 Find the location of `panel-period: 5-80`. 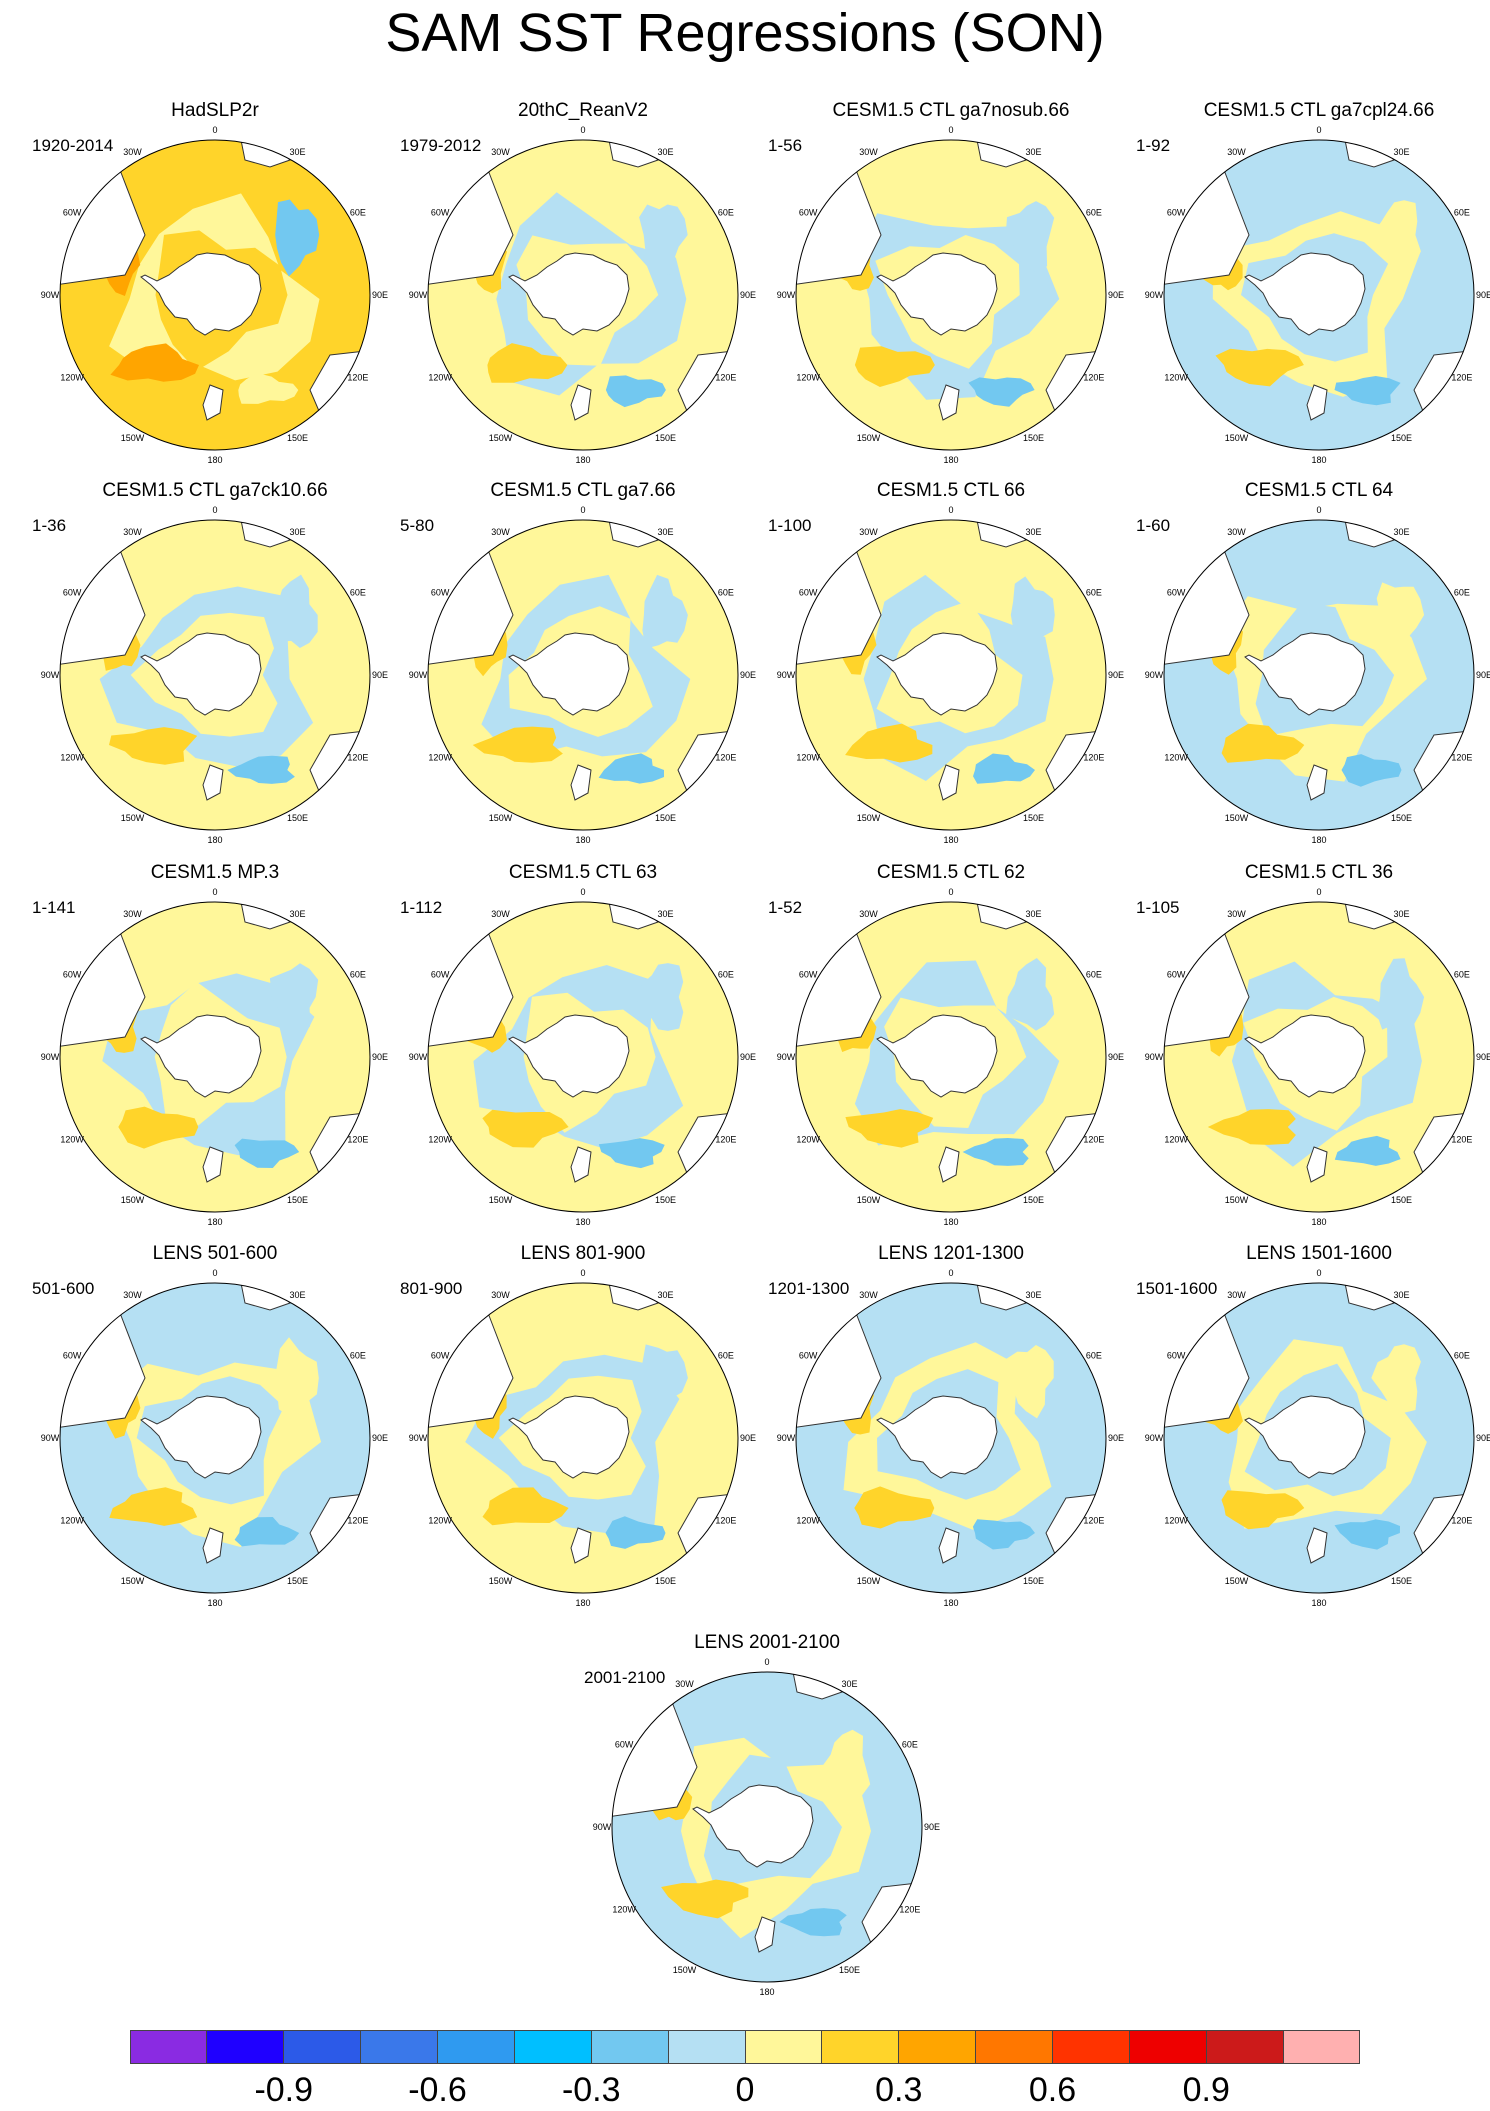

panel-period: 5-80 is located at coordinates (417, 525).